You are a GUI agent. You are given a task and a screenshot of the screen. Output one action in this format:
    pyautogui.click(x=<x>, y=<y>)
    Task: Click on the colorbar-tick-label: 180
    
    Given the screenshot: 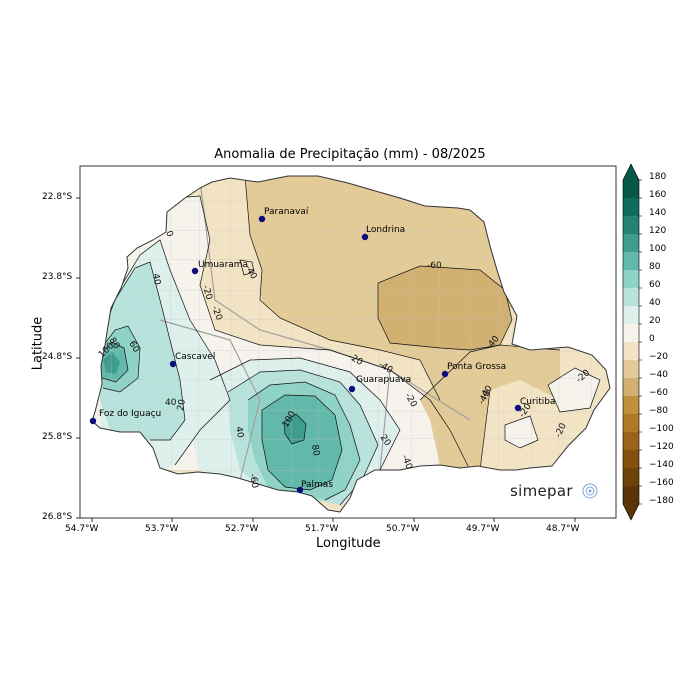 What is the action you would take?
    pyautogui.click(x=658, y=177)
    